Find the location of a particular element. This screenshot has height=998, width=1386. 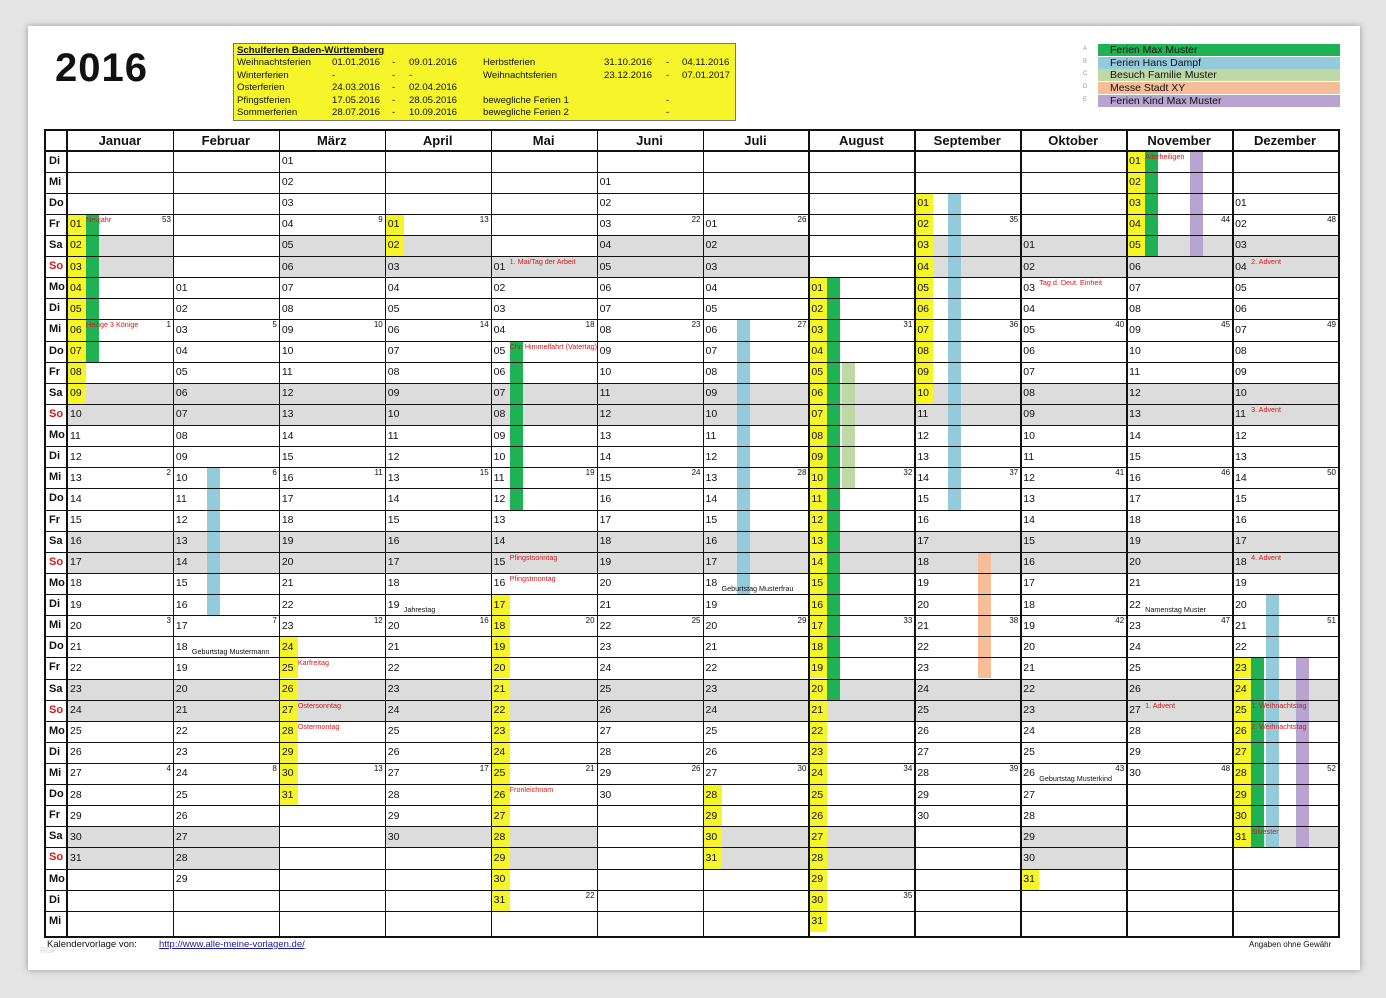

week-number: 49 is located at coordinates (1331, 325).